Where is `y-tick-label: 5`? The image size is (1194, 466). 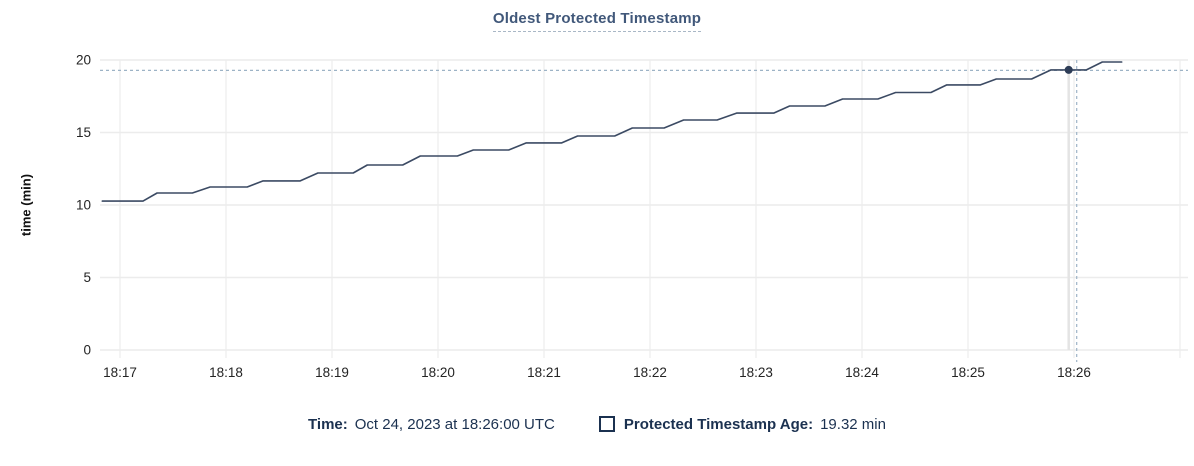
y-tick-label: 5 is located at coordinates (87, 277).